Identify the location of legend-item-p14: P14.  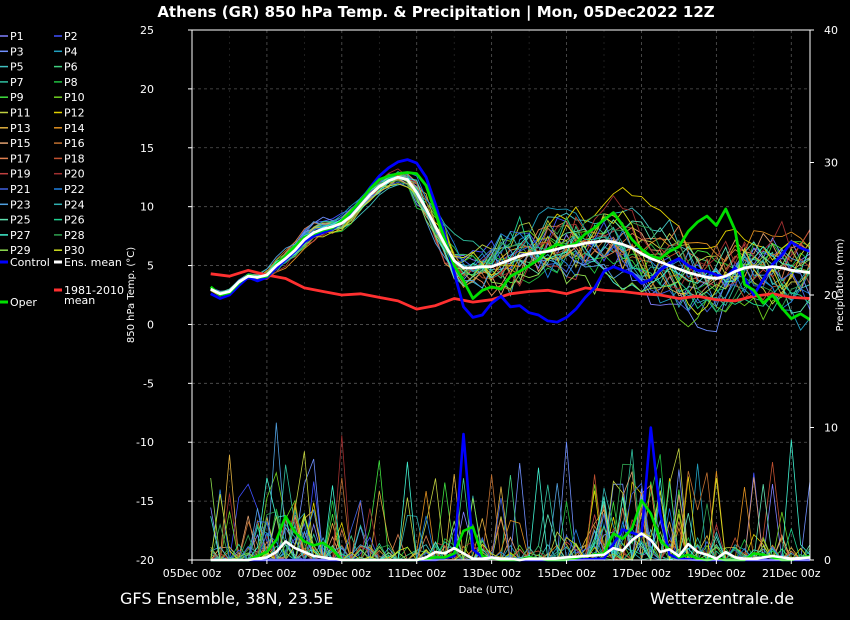
(69, 128).